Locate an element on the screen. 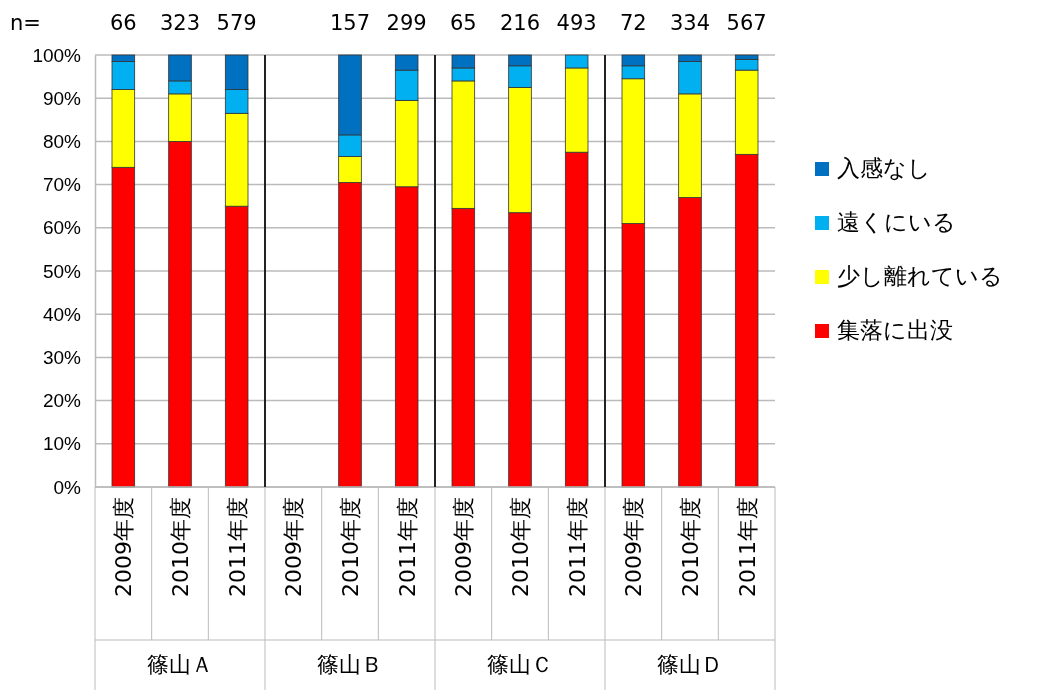 This screenshot has height=690, width=1043. text: n= is located at coordinates (25, 23).